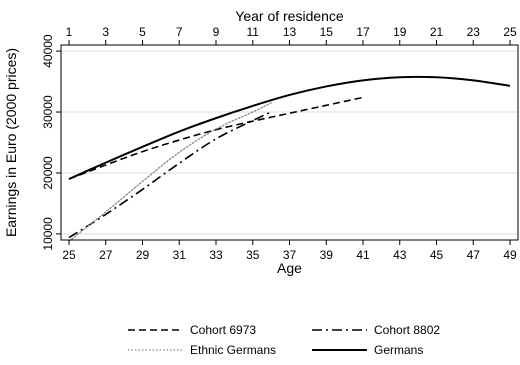 This screenshot has height=365, width=520. What do you see at coordinates (289, 268) in the screenshot?
I see `bottom-axis-title: Age` at bounding box center [289, 268].